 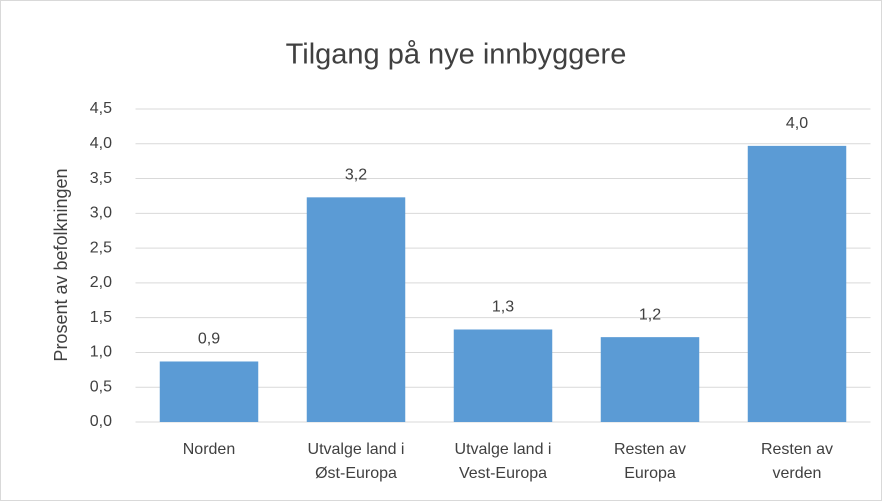 I want to click on data-label: 1,2, so click(x=650, y=314).